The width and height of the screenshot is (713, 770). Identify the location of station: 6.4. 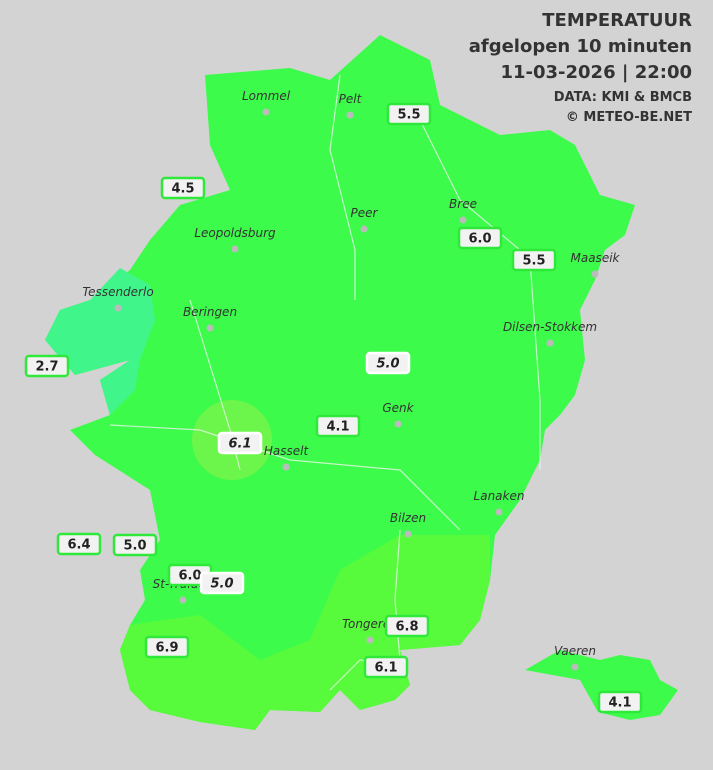
(79, 544).